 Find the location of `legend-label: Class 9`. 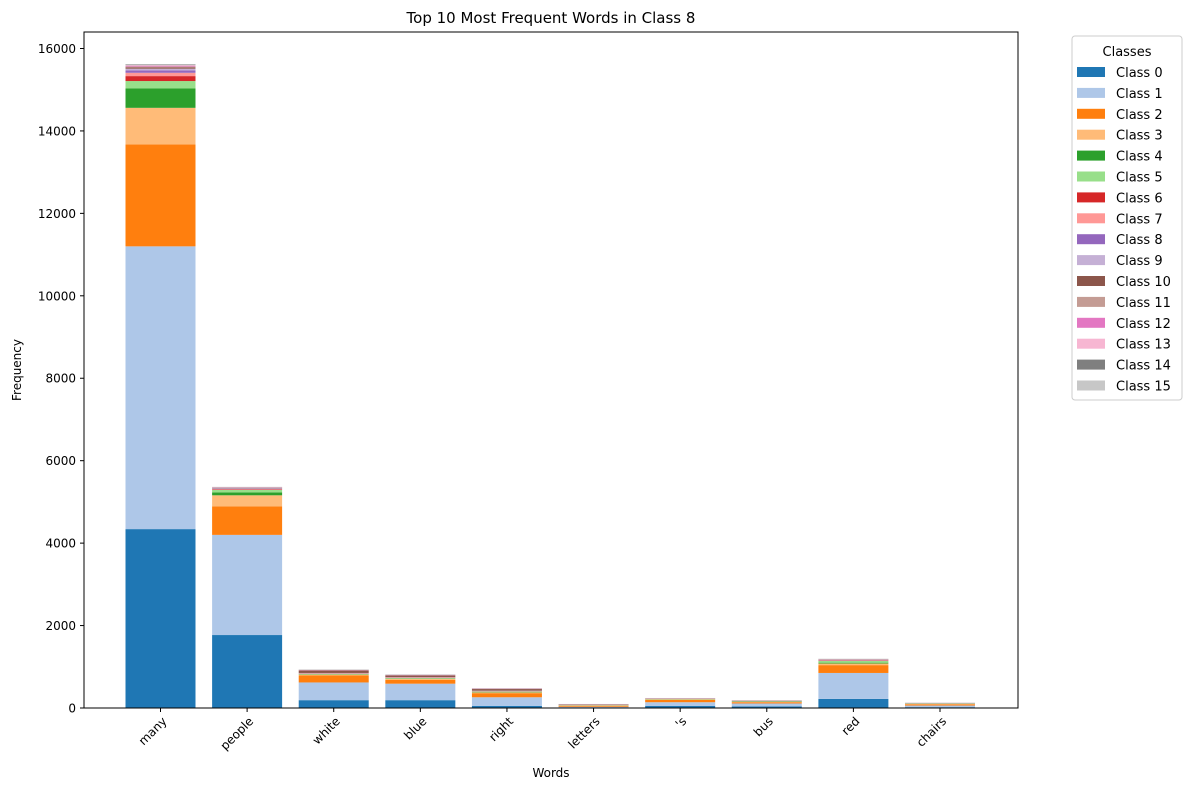

legend-label: Class 9 is located at coordinates (1139, 261).